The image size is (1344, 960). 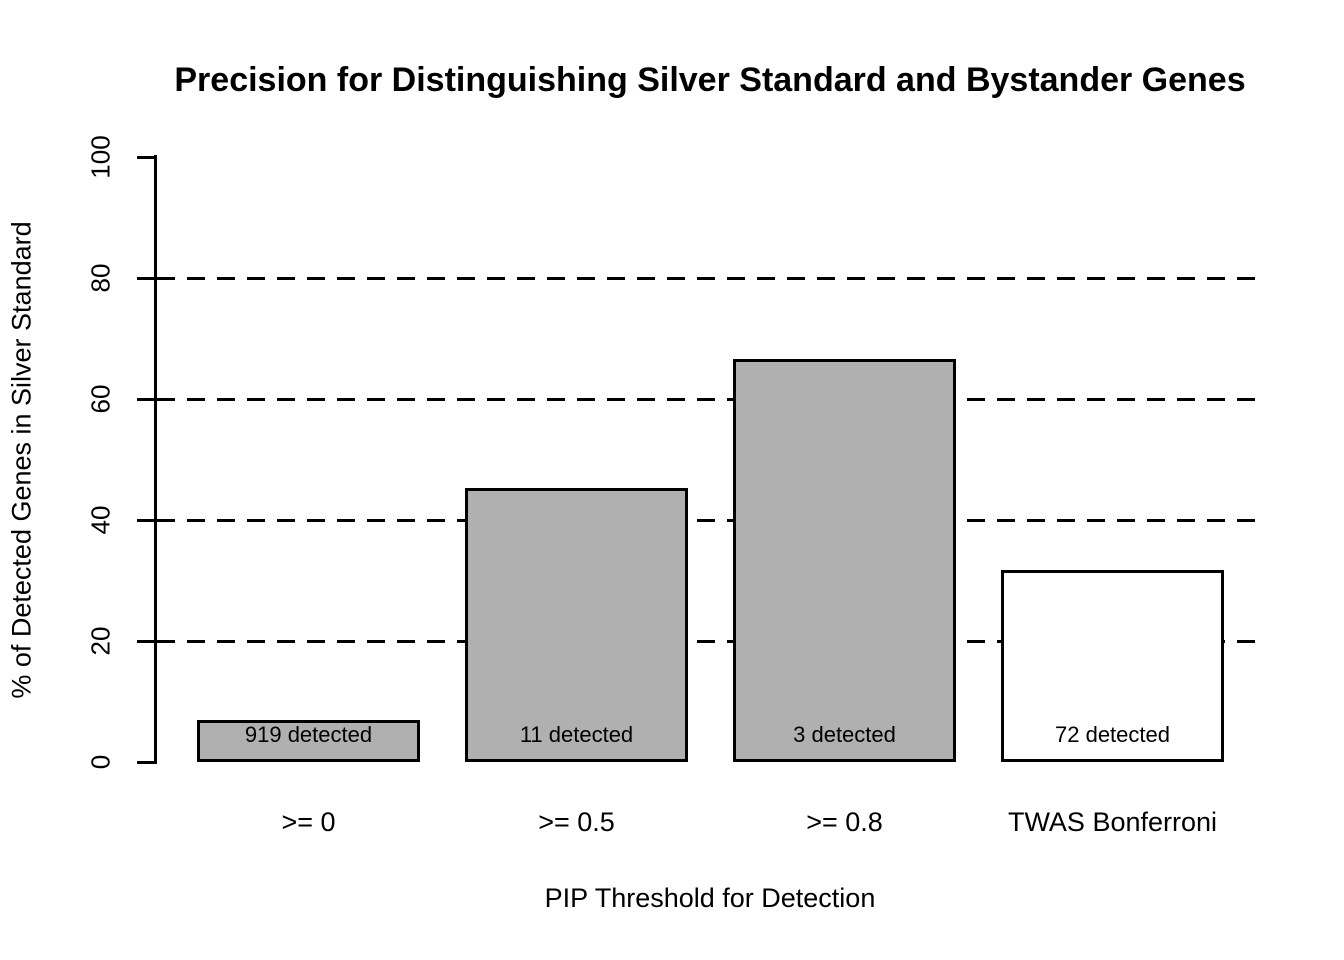 I want to click on x-axis-title: PIP Threshold for Detection, so click(x=710, y=898).